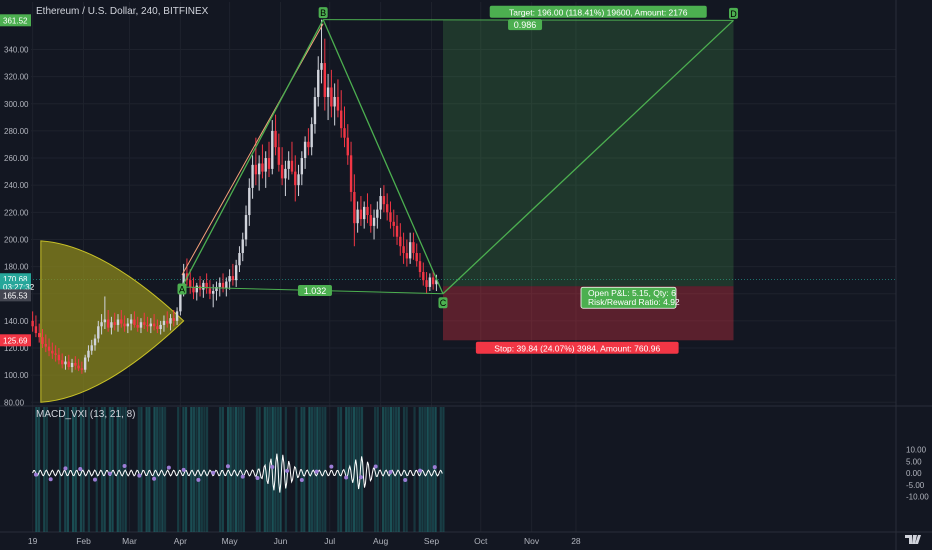 Image resolution: width=932 pixels, height=550 pixels. Describe the element at coordinates (380, 541) in the screenshot. I see `time-tick-label: Aug` at that location.